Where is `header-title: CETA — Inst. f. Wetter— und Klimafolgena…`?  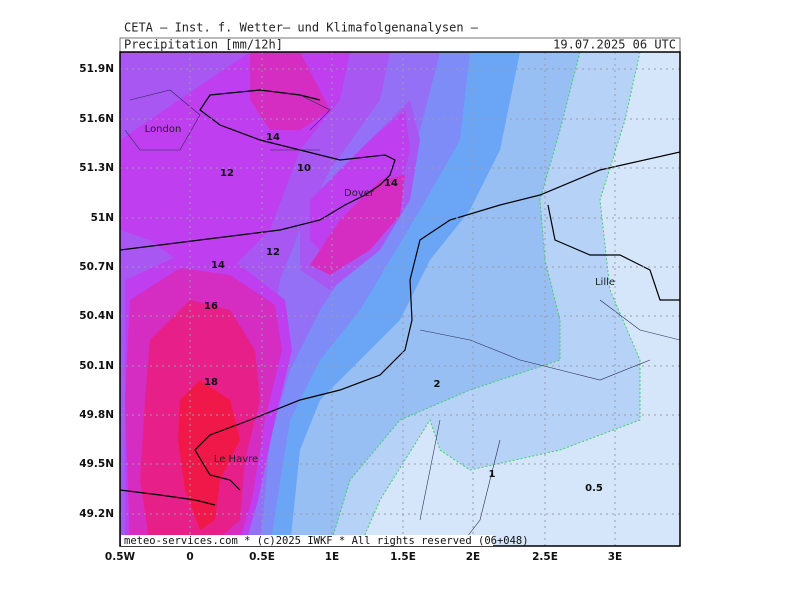 header-title: CETA — Inst. f. Wetter— und Klimafolgena… is located at coordinates (301, 28).